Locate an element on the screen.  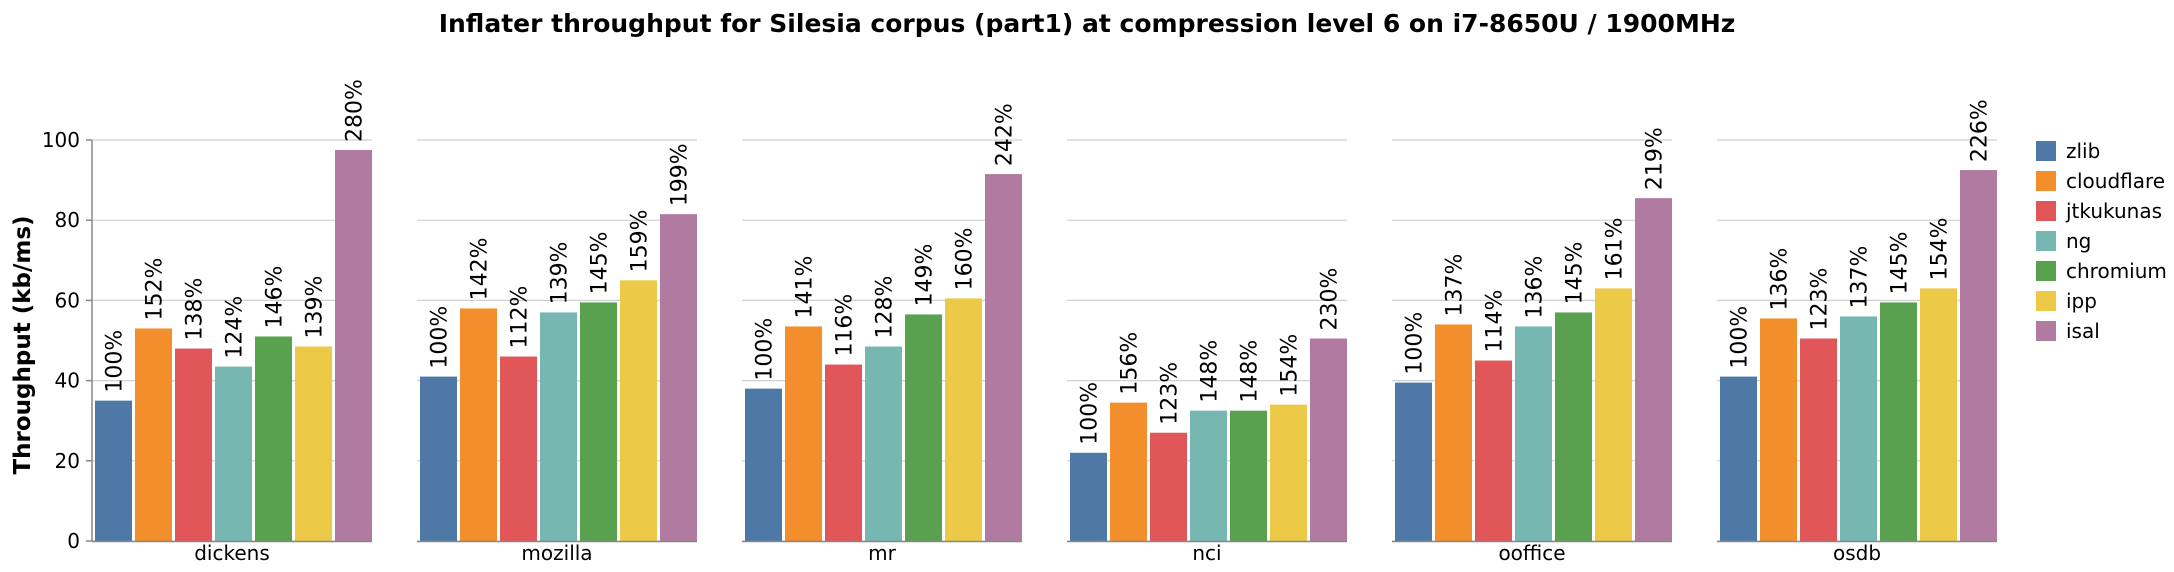
bar-jtkukunas-mozilla is located at coordinates (518, 448).